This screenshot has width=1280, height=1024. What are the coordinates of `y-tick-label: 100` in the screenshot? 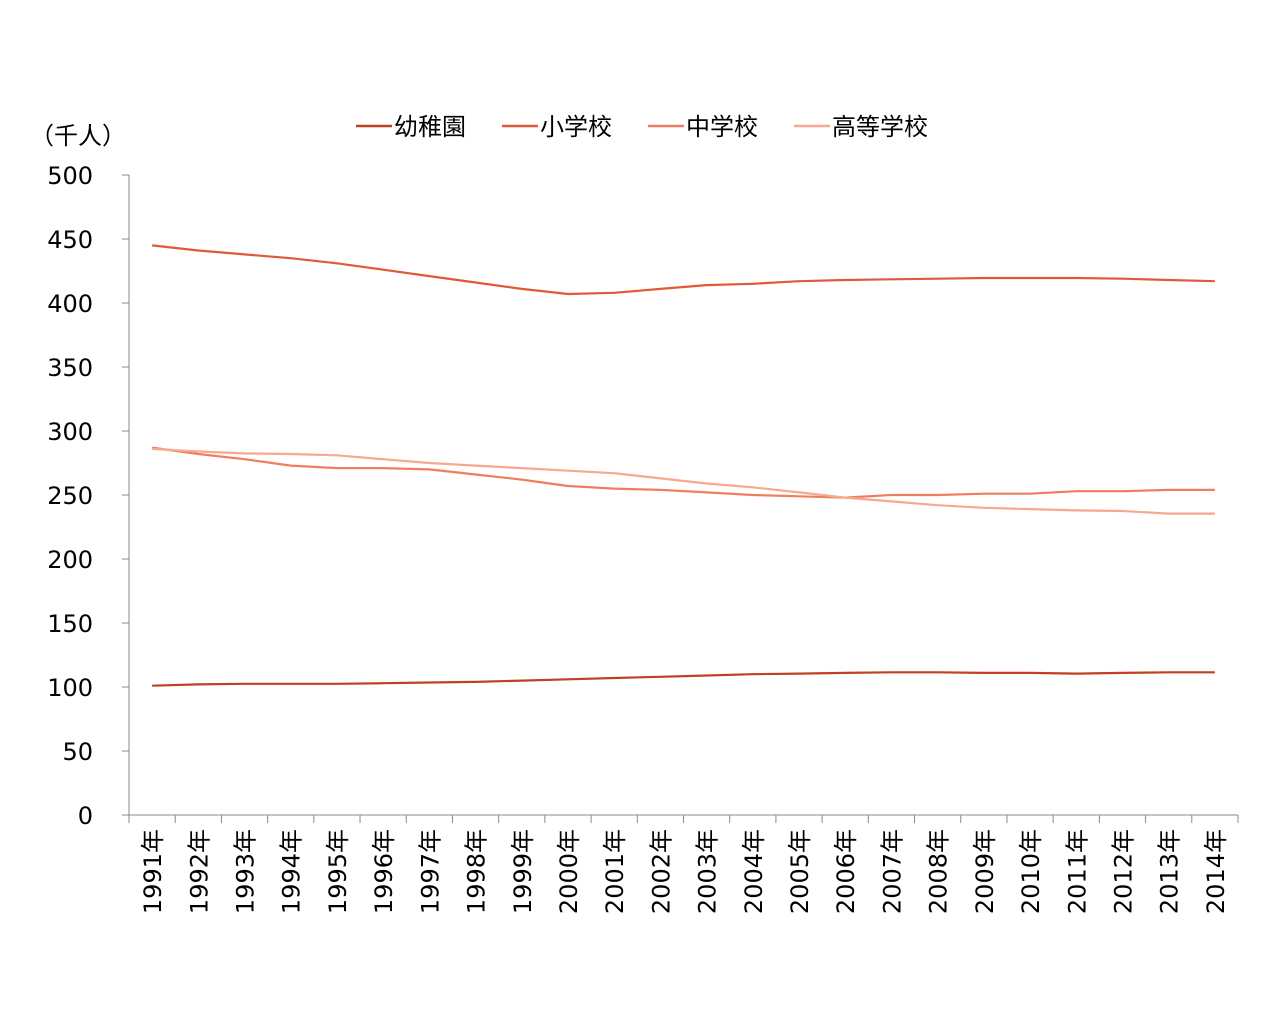 It's located at (70, 688).